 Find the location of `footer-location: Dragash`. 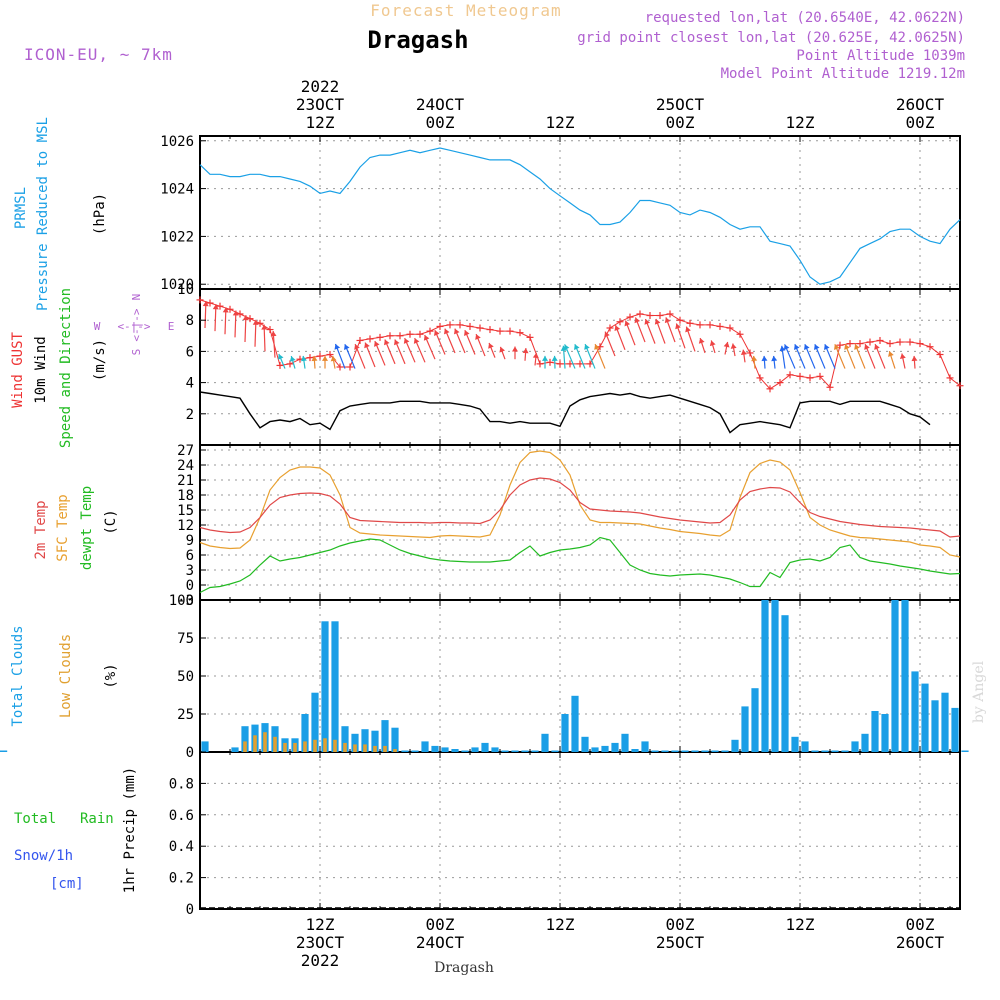

footer-location: Dragash is located at coordinates (464, 968).